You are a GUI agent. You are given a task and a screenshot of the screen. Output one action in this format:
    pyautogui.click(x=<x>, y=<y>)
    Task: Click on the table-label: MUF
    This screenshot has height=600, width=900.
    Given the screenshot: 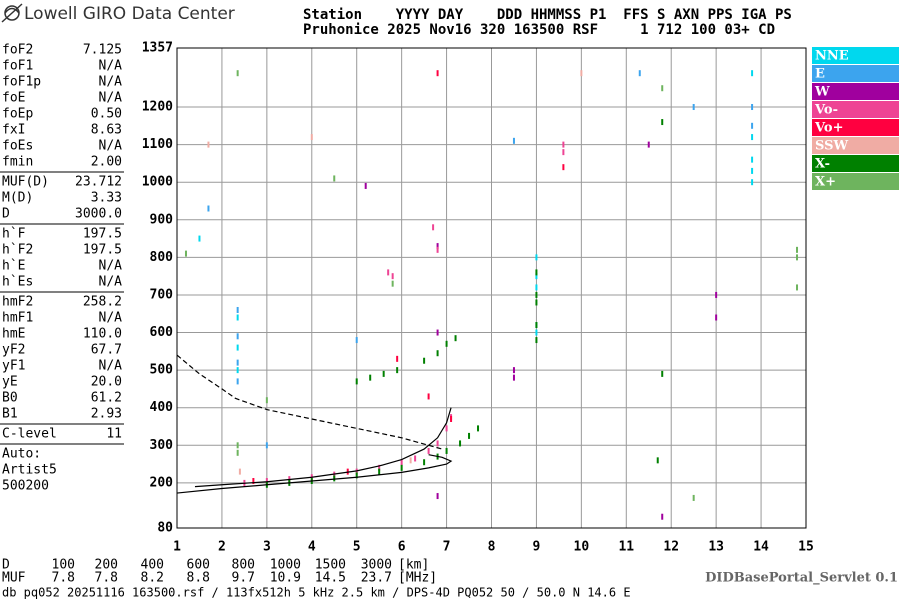 What is the action you would take?
    pyautogui.click(x=14, y=578)
    